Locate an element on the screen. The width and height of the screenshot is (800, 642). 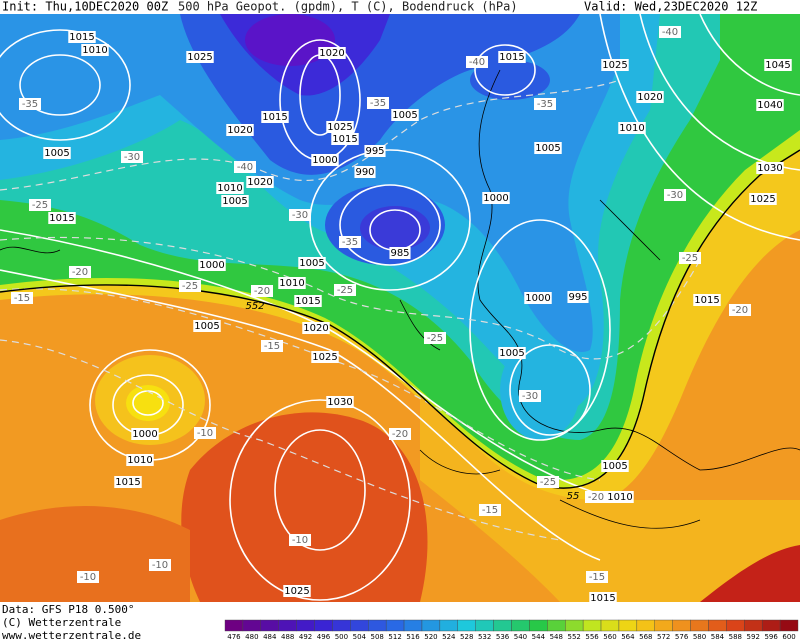
colorbar-label: 568 is located at coordinates (645, 637).